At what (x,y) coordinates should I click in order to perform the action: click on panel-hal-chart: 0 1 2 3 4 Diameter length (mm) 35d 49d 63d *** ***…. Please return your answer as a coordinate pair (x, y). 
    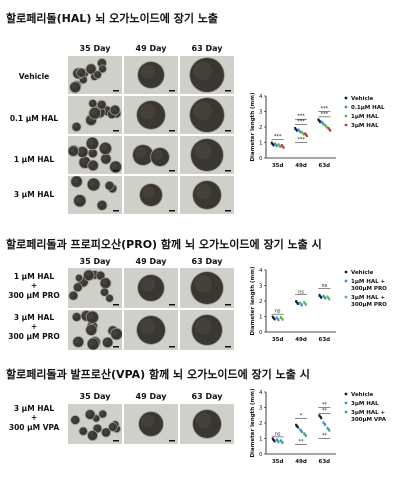
    Looking at the image, I should click on (324, 133).